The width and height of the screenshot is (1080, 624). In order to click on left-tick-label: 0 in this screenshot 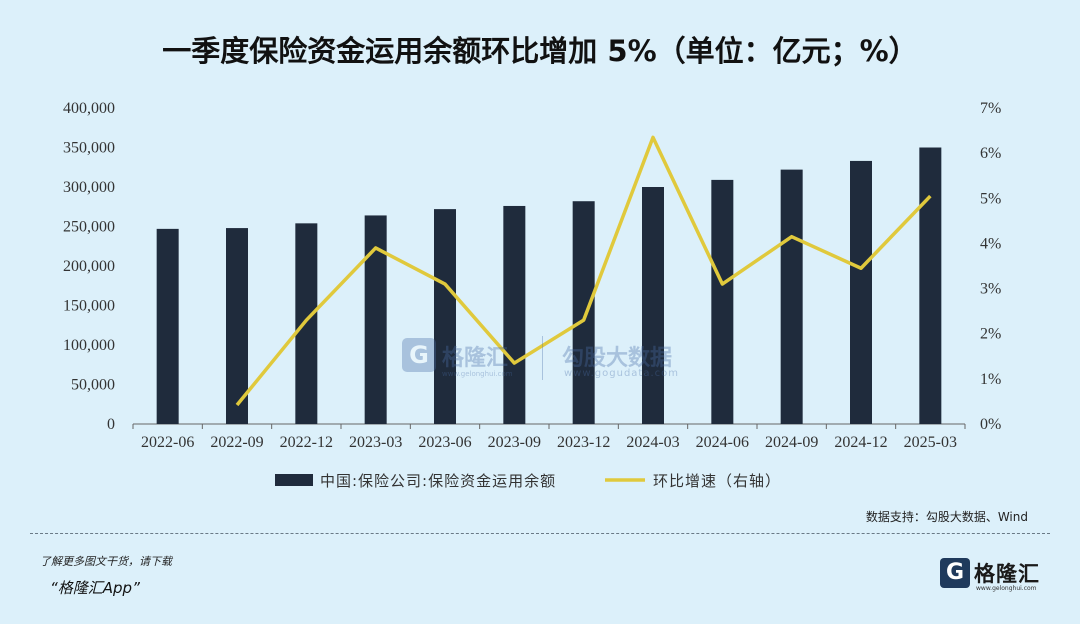, I will do `click(111, 424)`.